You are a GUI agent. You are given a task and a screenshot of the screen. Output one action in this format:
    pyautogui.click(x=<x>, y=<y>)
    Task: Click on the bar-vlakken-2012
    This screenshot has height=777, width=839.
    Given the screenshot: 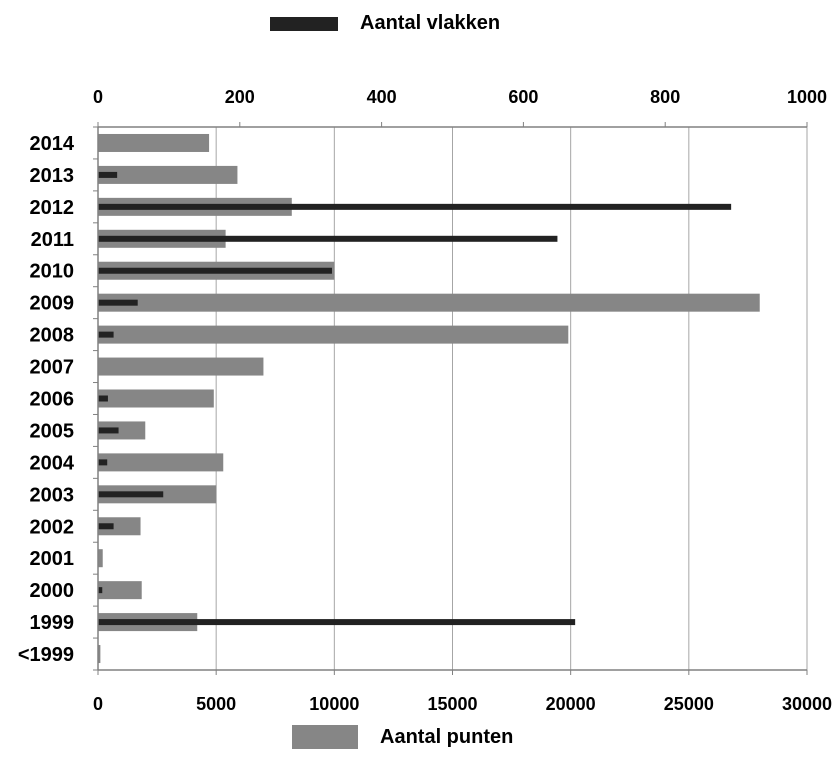 What is the action you would take?
    pyautogui.click(x=415, y=206)
    